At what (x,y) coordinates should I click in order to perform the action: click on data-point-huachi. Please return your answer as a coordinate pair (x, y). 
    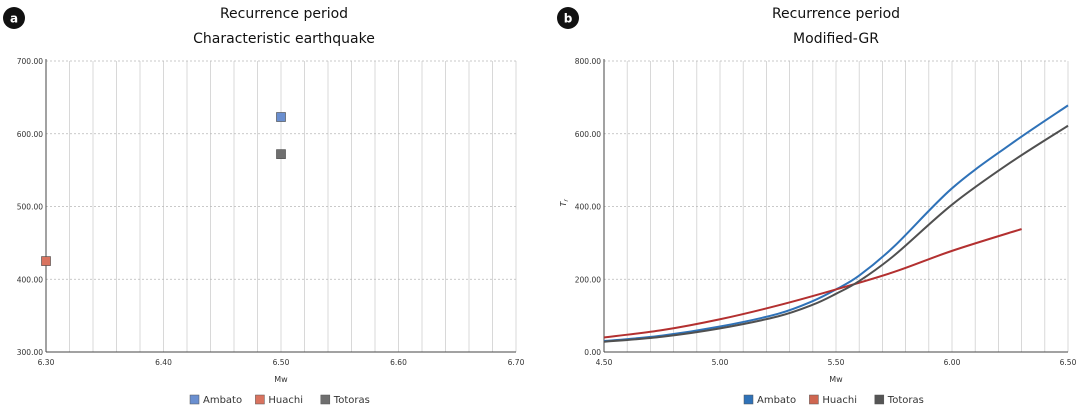
    Looking at the image, I should click on (46, 261).